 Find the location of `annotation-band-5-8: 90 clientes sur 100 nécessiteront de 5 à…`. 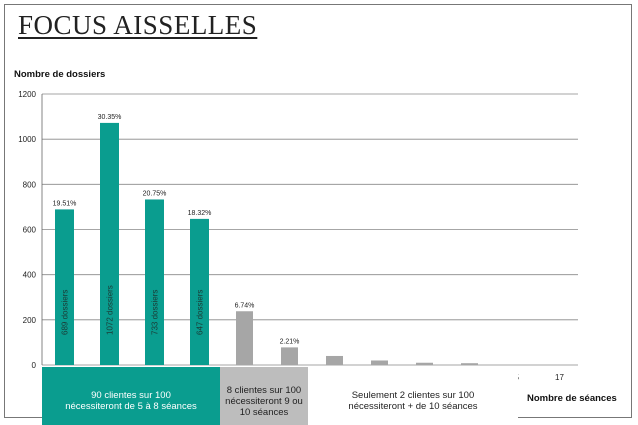

annotation-band-5-8: 90 clientes sur 100 nécessiteront de 5 à… is located at coordinates (131, 396).